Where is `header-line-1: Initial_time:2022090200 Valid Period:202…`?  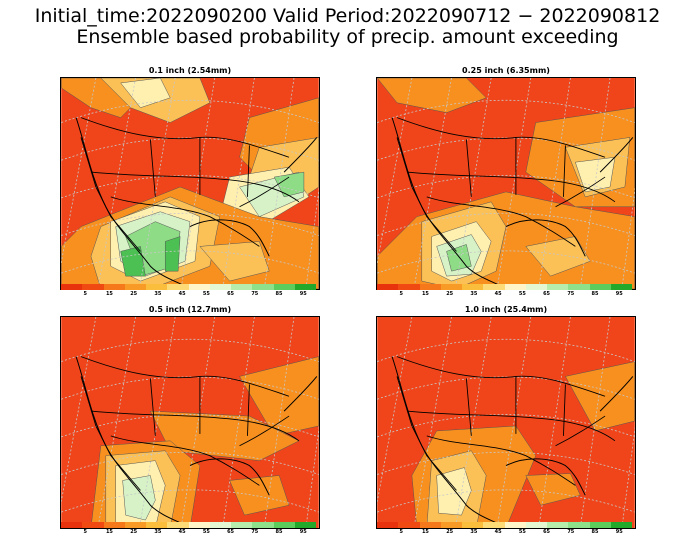 header-line-1: Initial_time:2022090200 Valid Period:202… is located at coordinates (347, 16).